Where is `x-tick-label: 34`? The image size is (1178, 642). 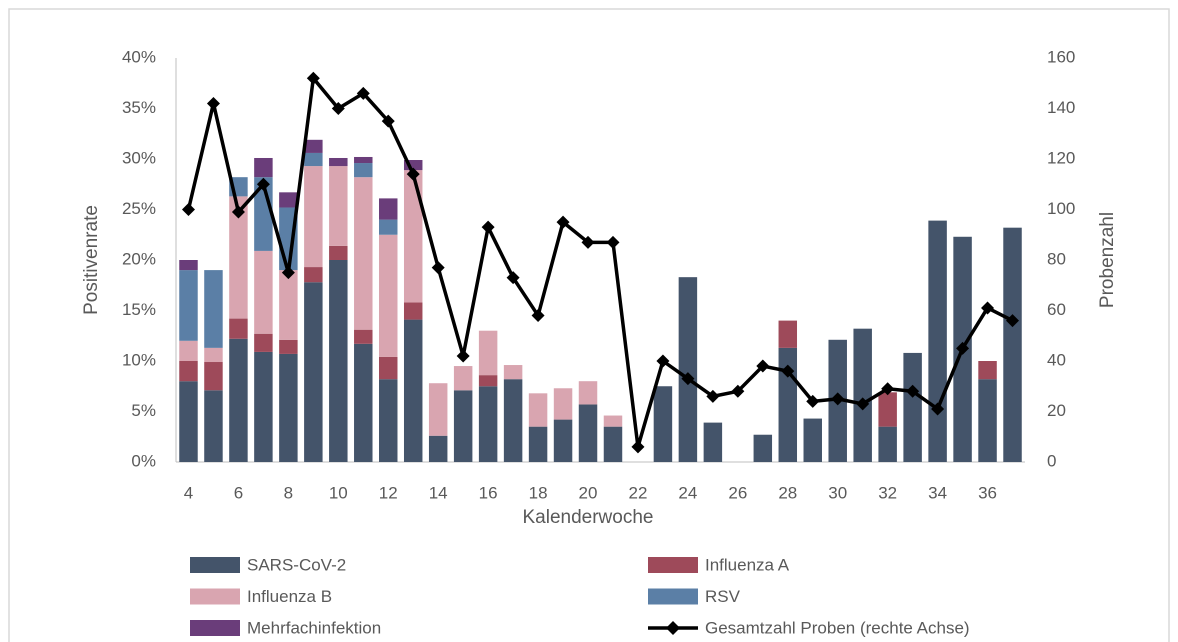 x-tick-label: 34 is located at coordinates (937, 492).